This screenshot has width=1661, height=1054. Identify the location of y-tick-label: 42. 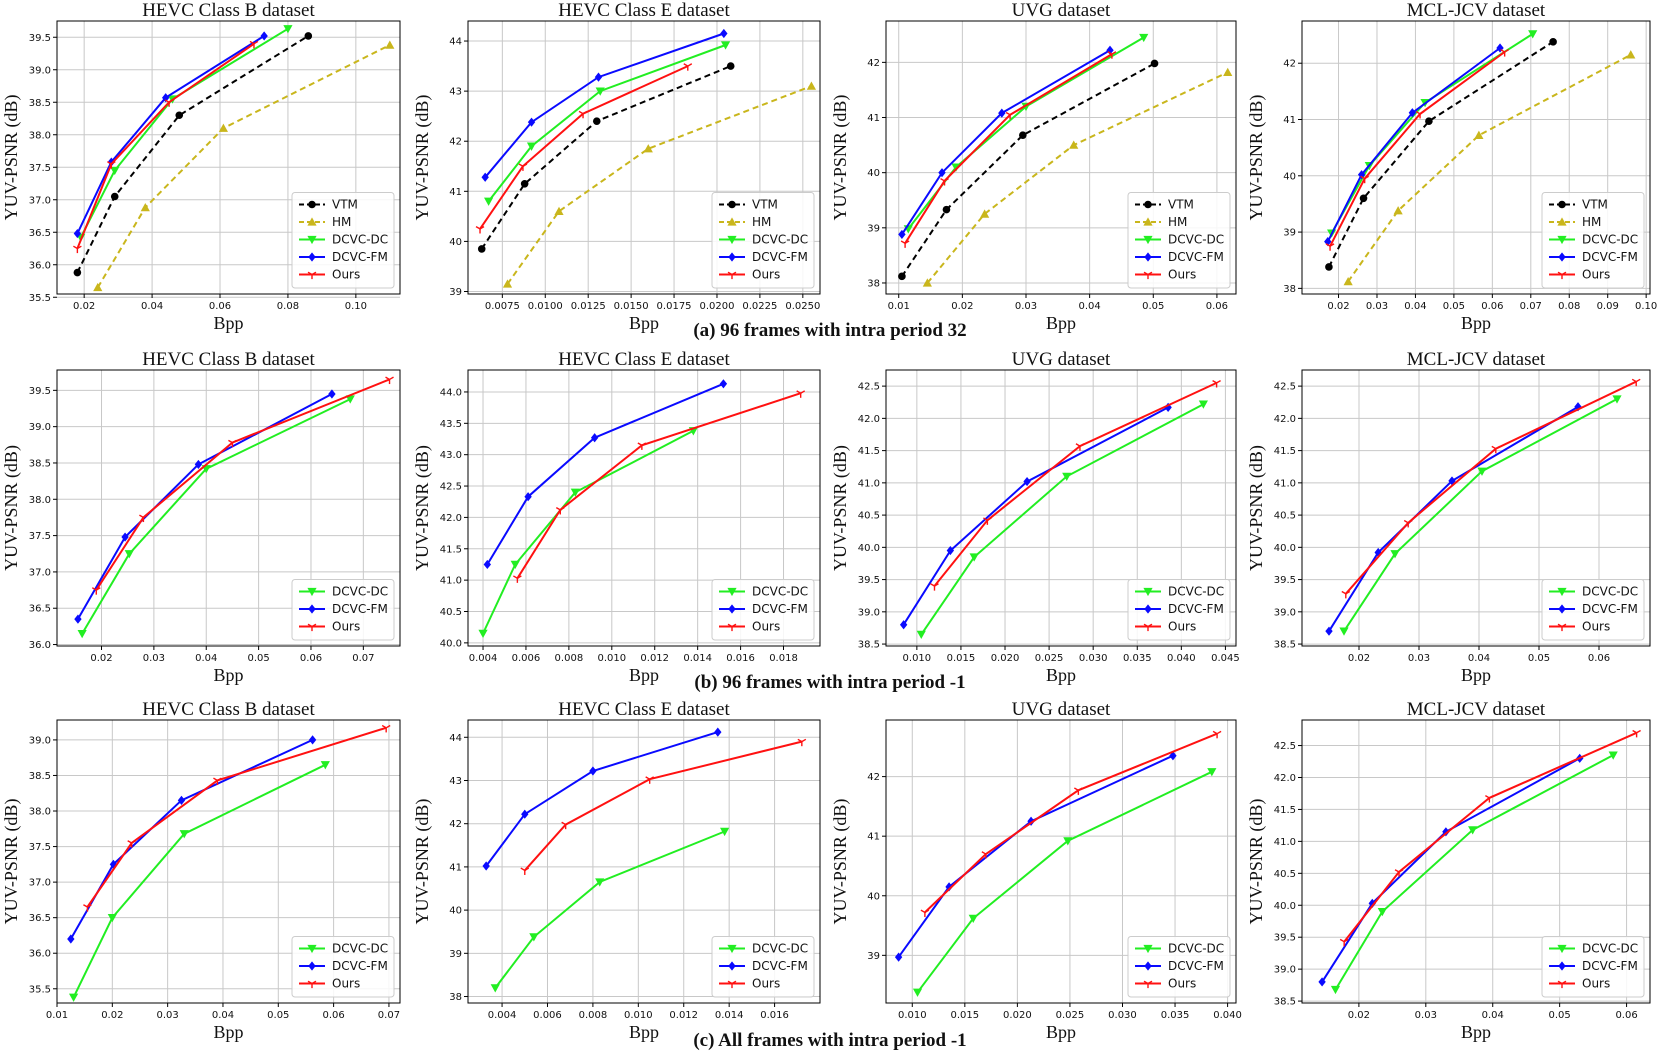
(873, 63).